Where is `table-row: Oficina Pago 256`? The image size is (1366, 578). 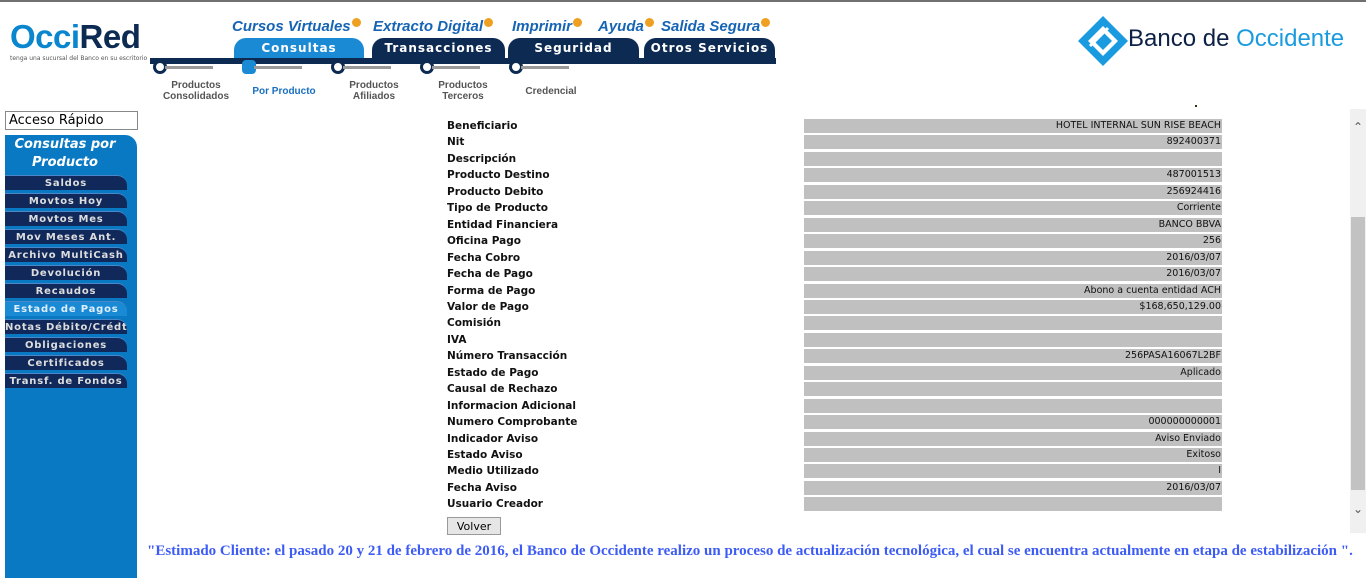
table-row: Oficina Pago 256 is located at coordinates (835, 242).